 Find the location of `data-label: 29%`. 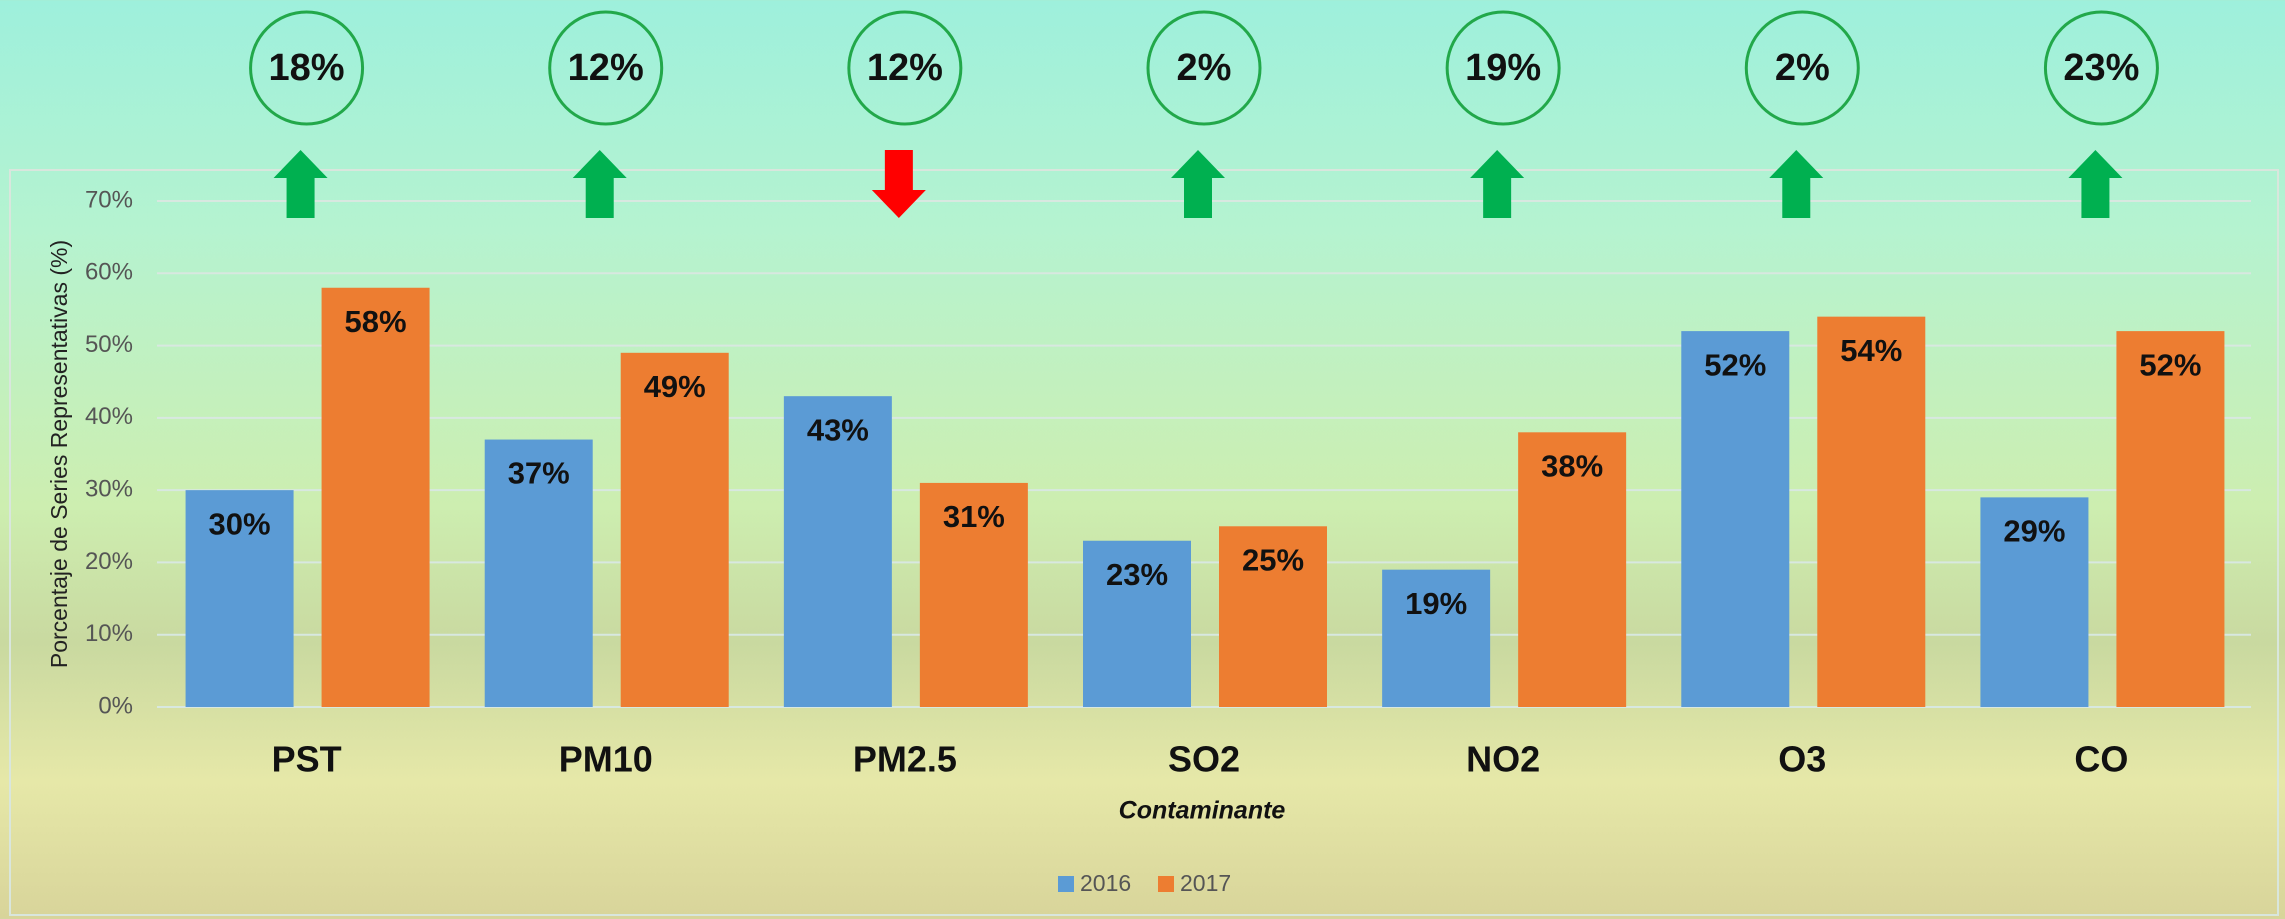

data-label: 29% is located at coordinates (2034, 531).